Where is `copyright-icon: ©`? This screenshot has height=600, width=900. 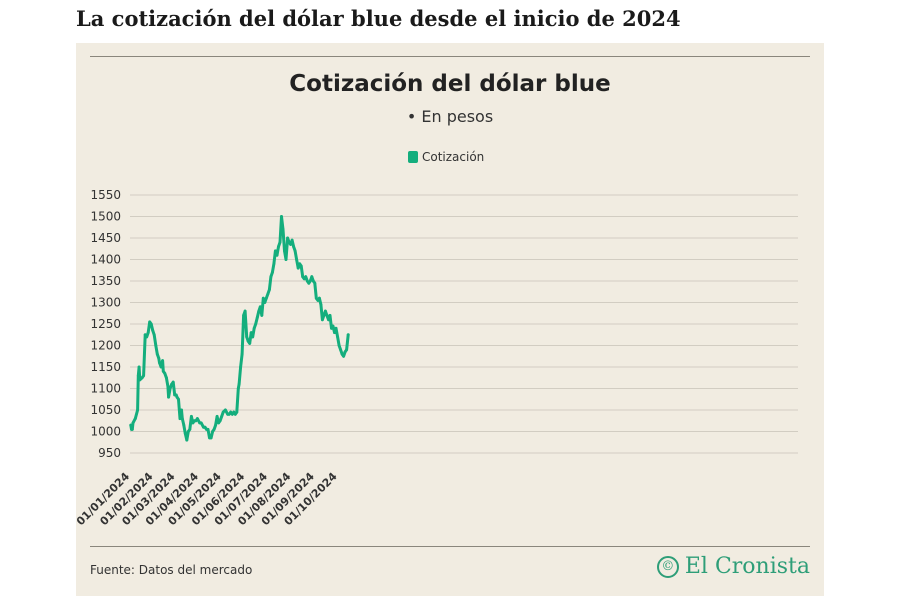 copyright-icon: © is located at coordinates (667, 566).